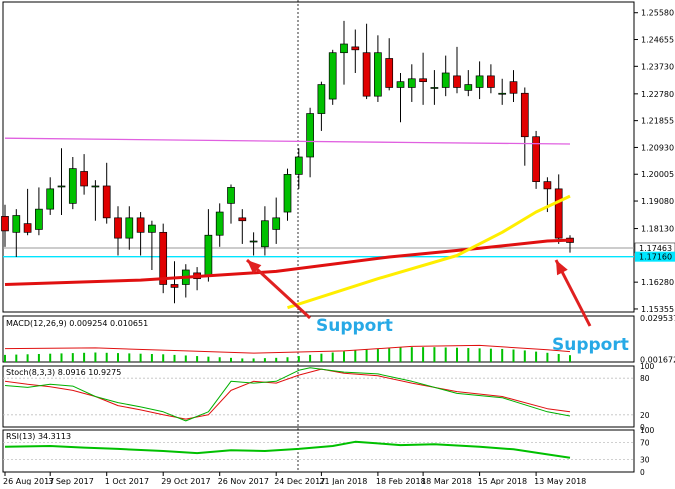  What do you see at coordinates (287, 141) in the screenshot?
I see `moving-average-magenta` at bounding box center [287, 141].